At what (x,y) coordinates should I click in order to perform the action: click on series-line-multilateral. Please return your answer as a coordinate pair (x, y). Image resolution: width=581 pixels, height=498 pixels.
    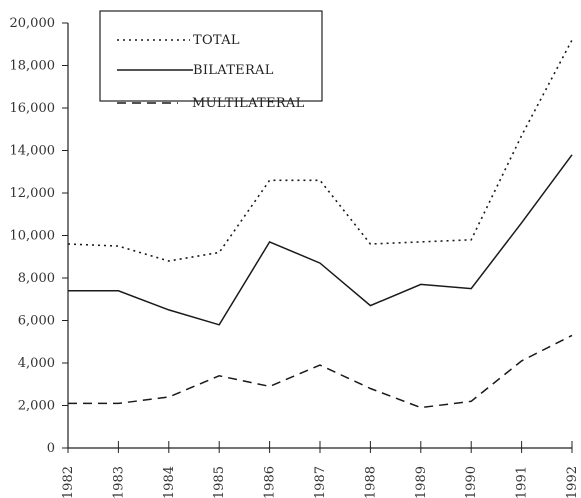
    Looking at the image, I should click on (320, 371).